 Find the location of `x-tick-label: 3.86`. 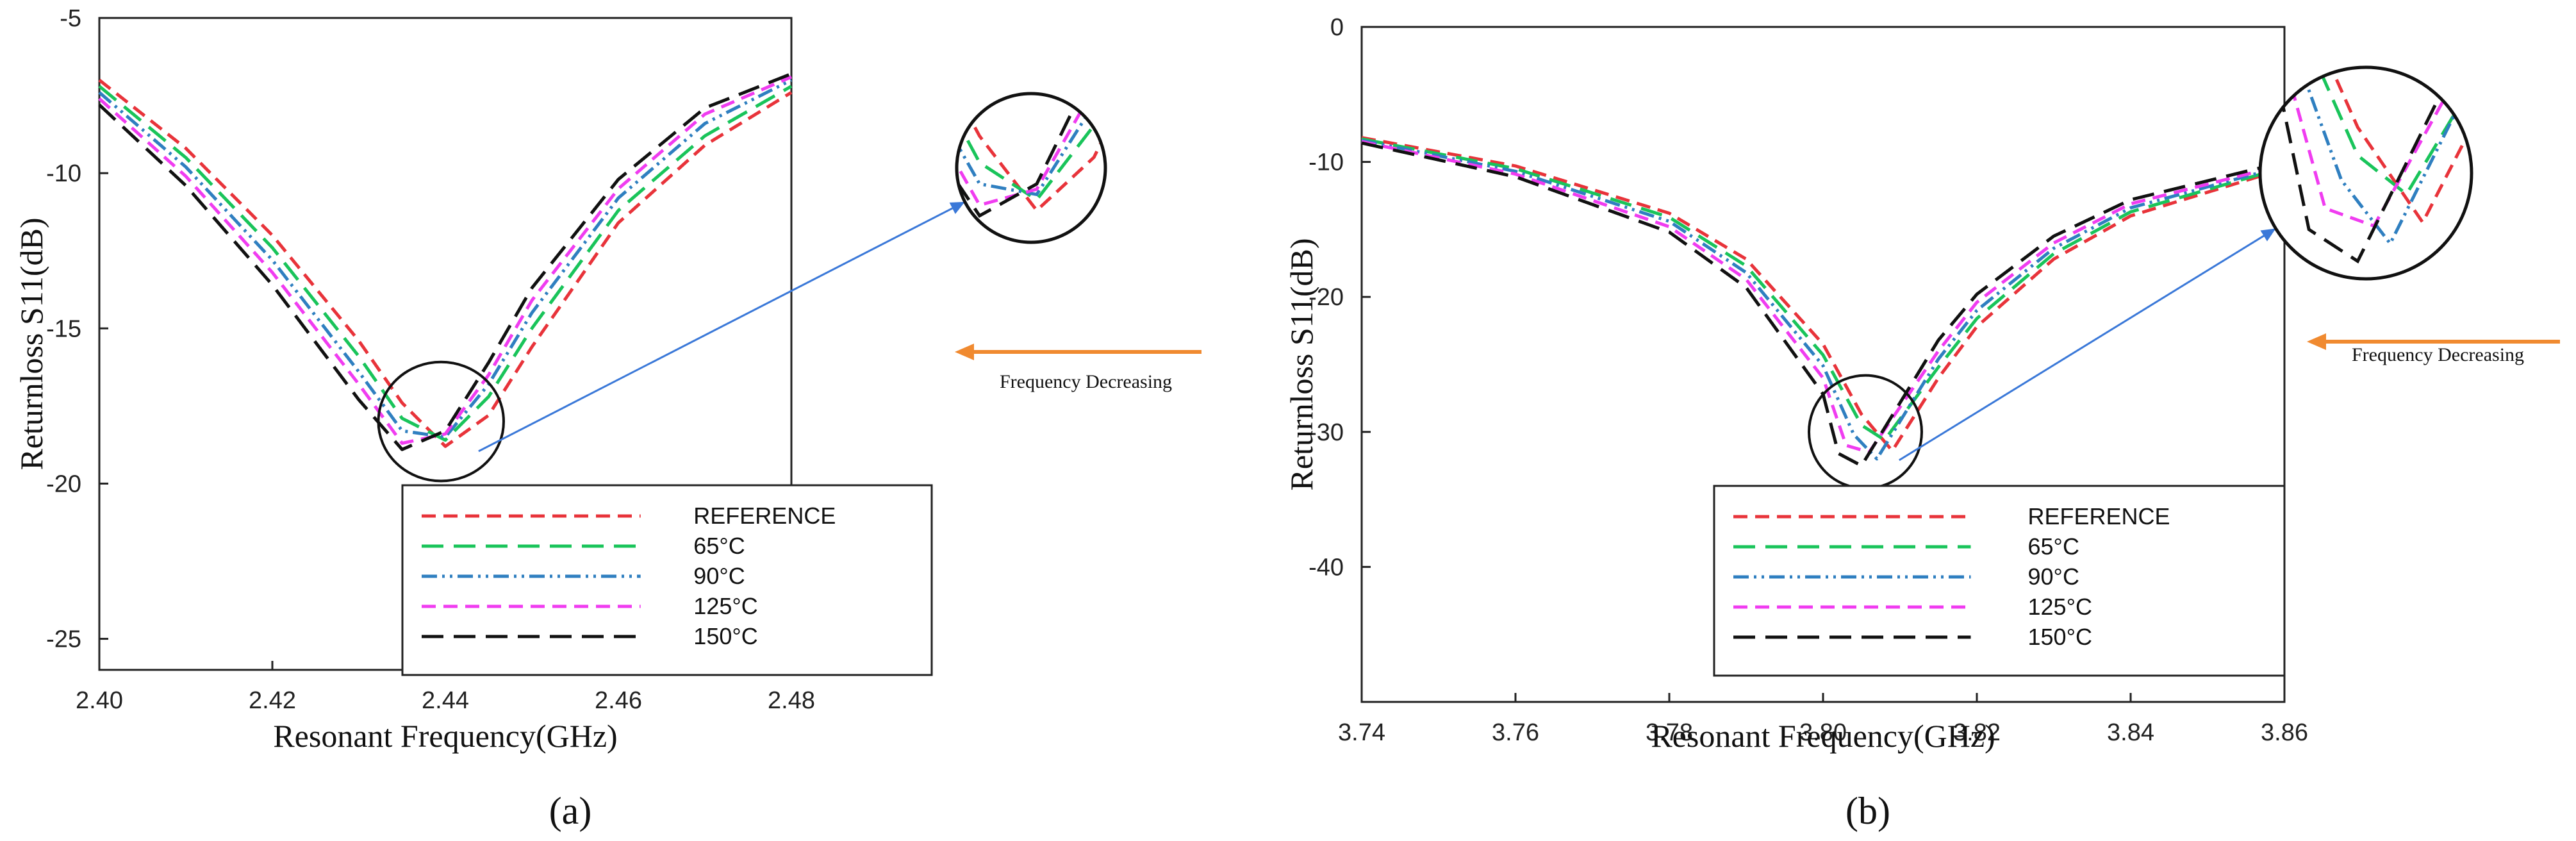

x-tick-label: 3.86 is located at coordinates (2284, 732).